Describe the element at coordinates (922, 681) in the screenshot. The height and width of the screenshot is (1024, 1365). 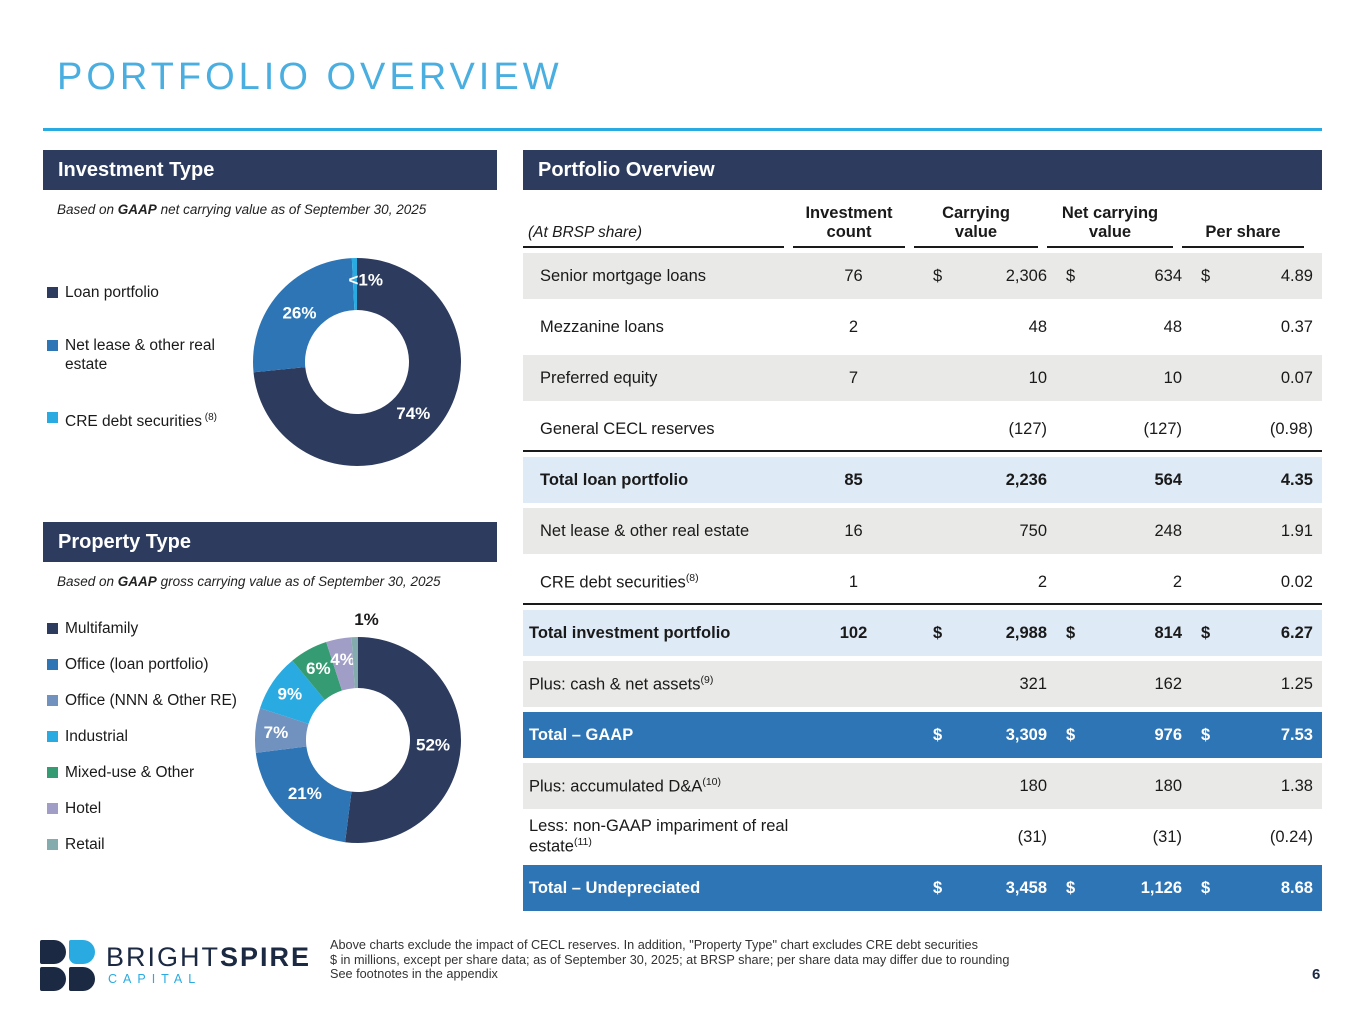
I see `table-row: Plus: cash & net assets(9) 321 162 1.25` at that location.